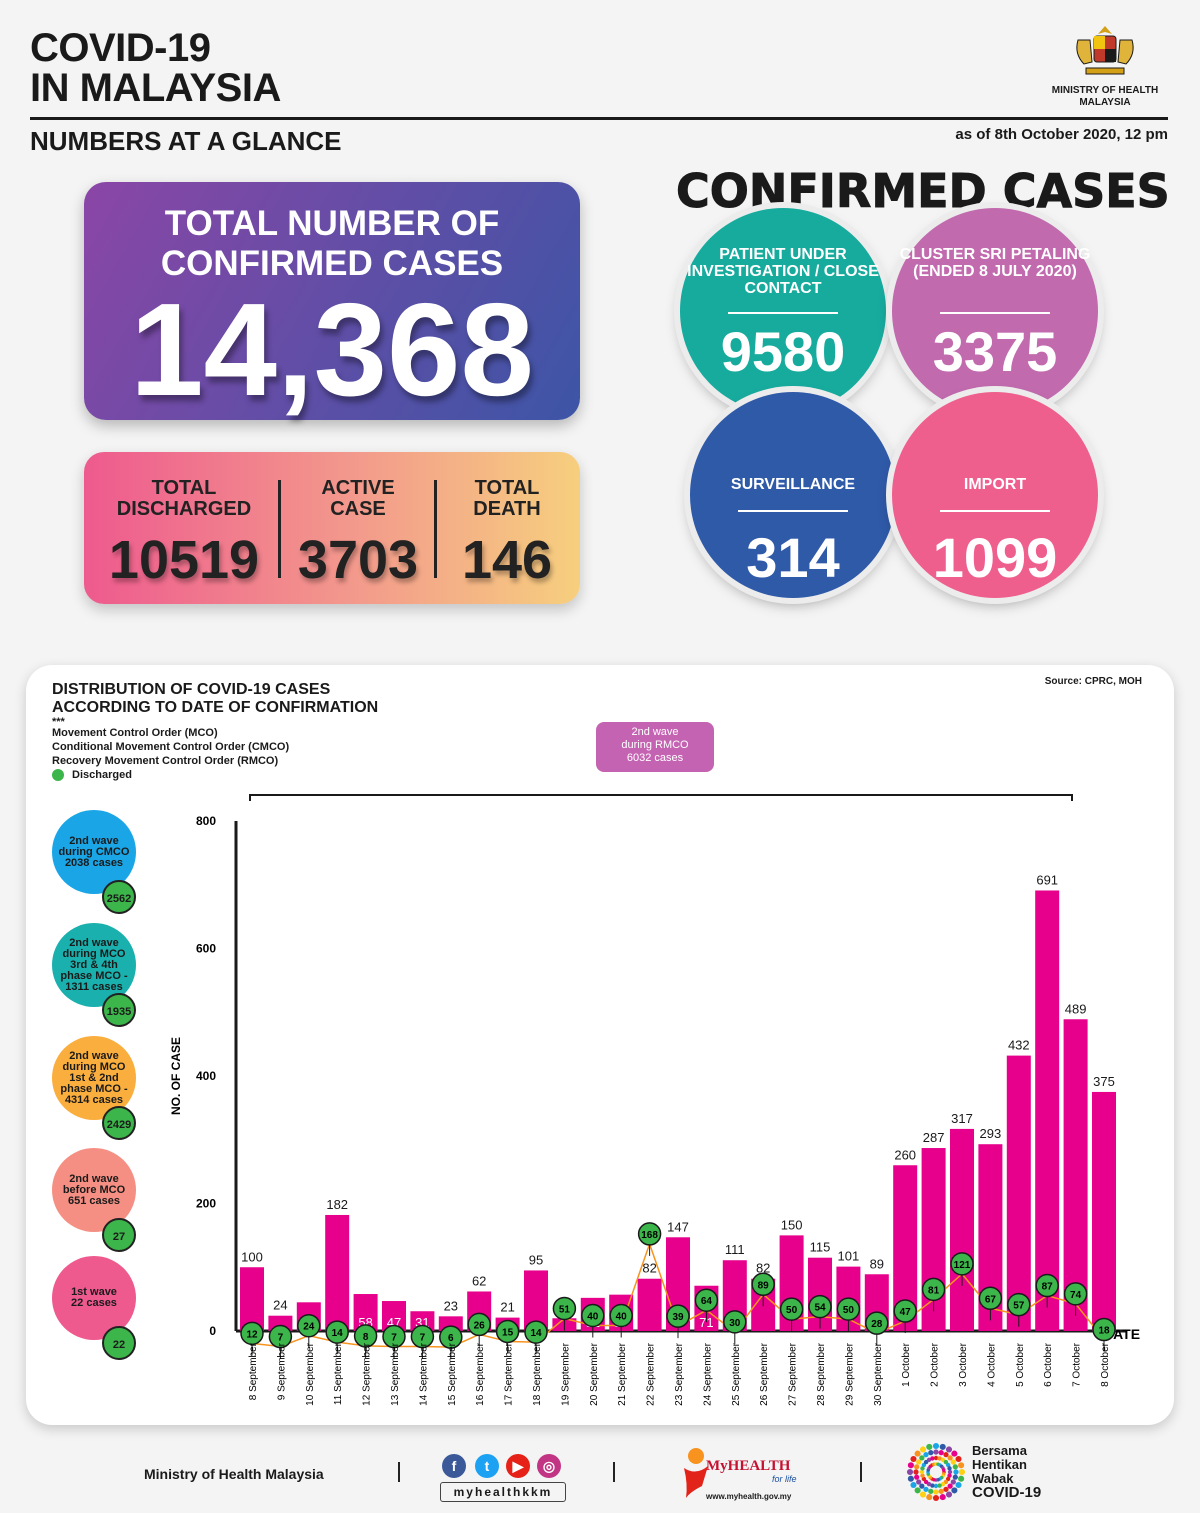 The width and height of the screenshot is (1200, 1513). Describe the element at coordinates (649, 1268) in the screenshot. I see `bar-value-label: 82` at that location.